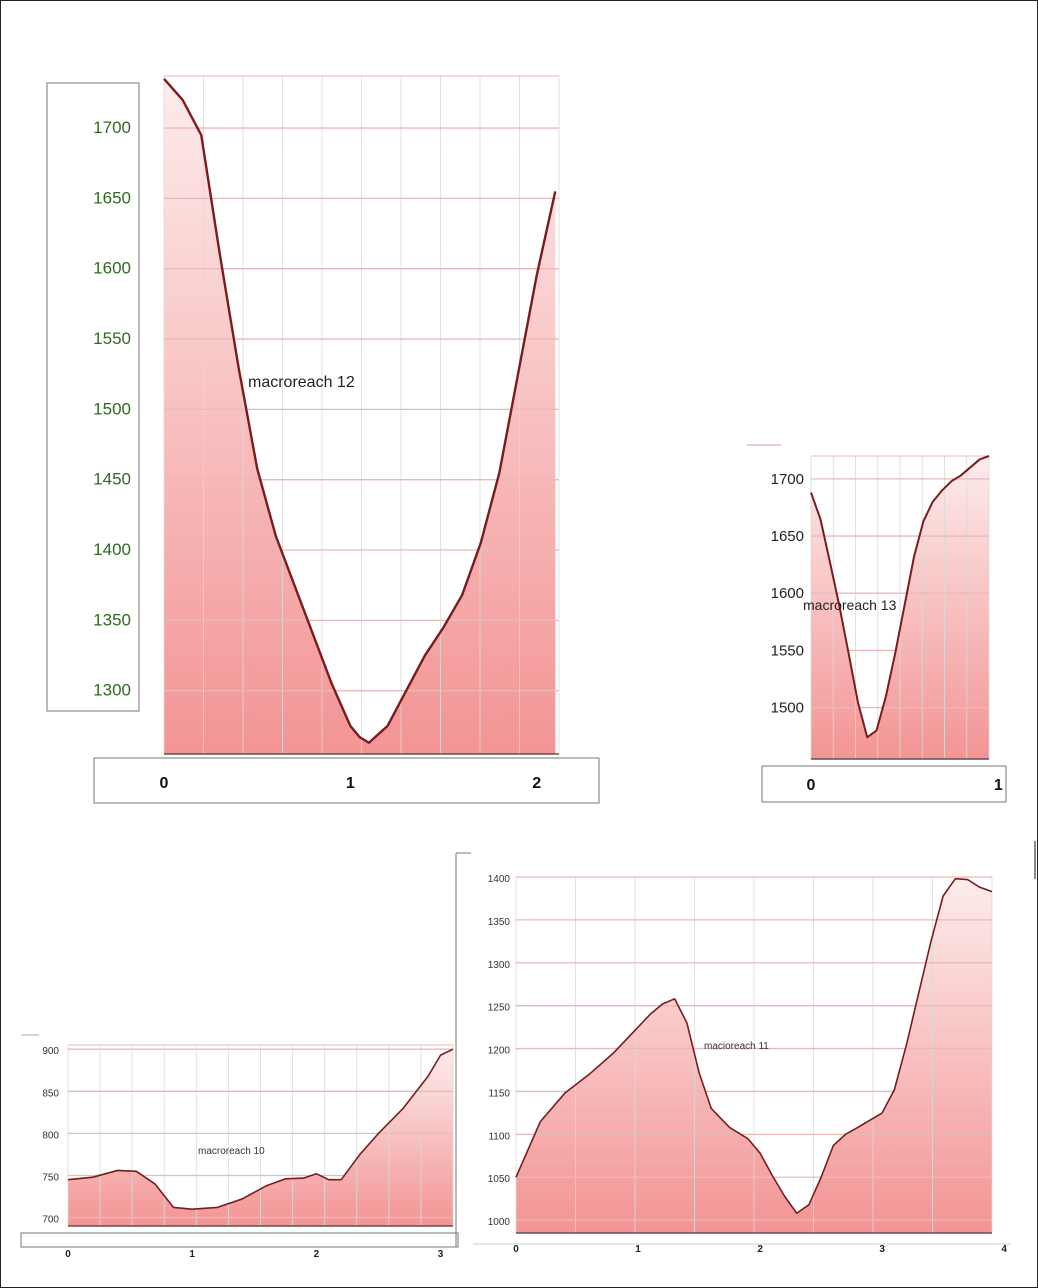 This screenshot has height=1288, width=1038. Describe the element at coordinates (850, 605) in the screenshot. I see `series-label: macroreach 13` at that location.